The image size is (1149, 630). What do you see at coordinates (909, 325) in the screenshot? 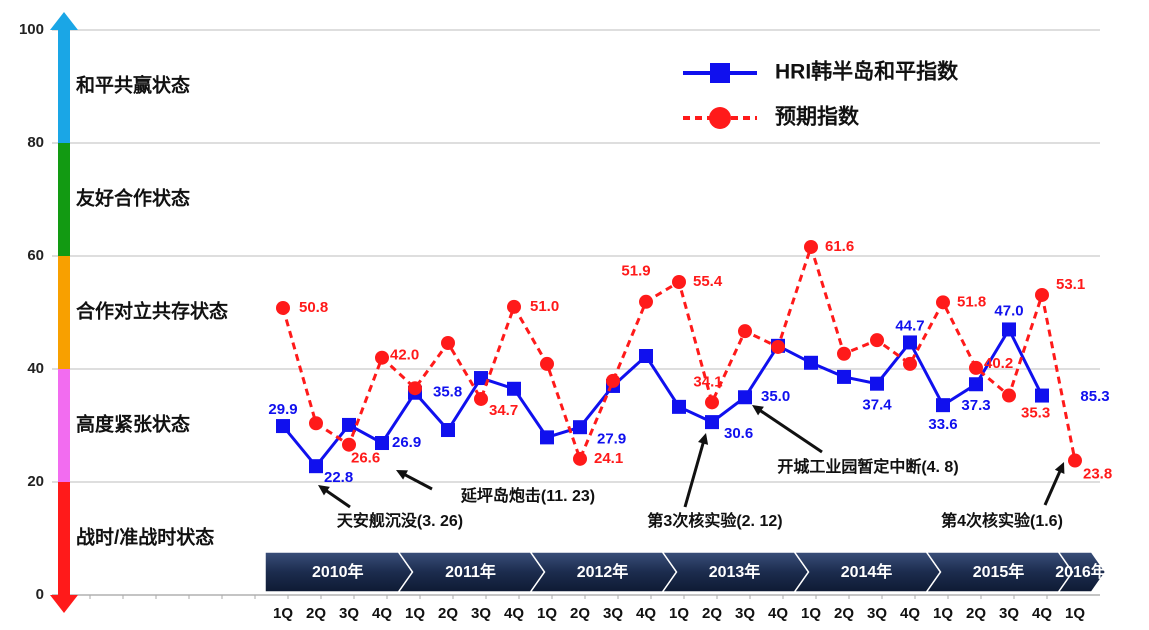
I see `value-label: 44.7` at bounding box center [909, 325].